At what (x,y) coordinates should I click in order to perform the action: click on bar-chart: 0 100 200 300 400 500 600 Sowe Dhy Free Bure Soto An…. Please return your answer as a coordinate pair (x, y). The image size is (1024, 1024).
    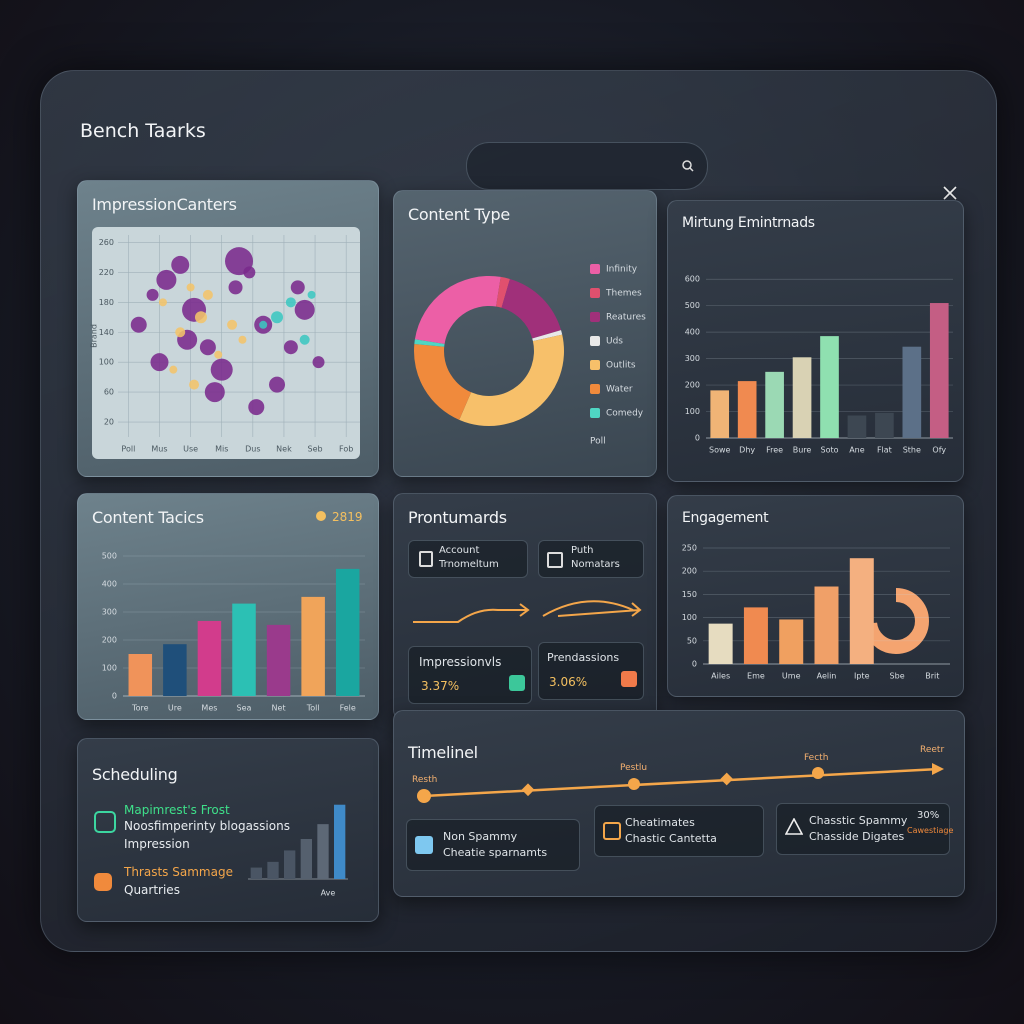
    Looking at the image, I should click on (819, 365).